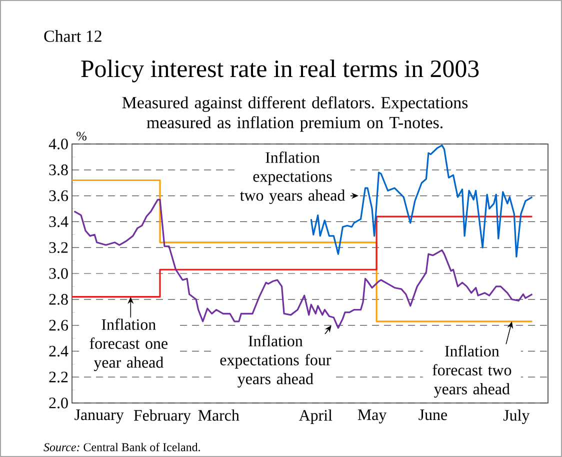  What do you see at coordinates (58, 144) in the screenshot?
I see `y-tick-label: 4.0` at bounding box center [58, 144].